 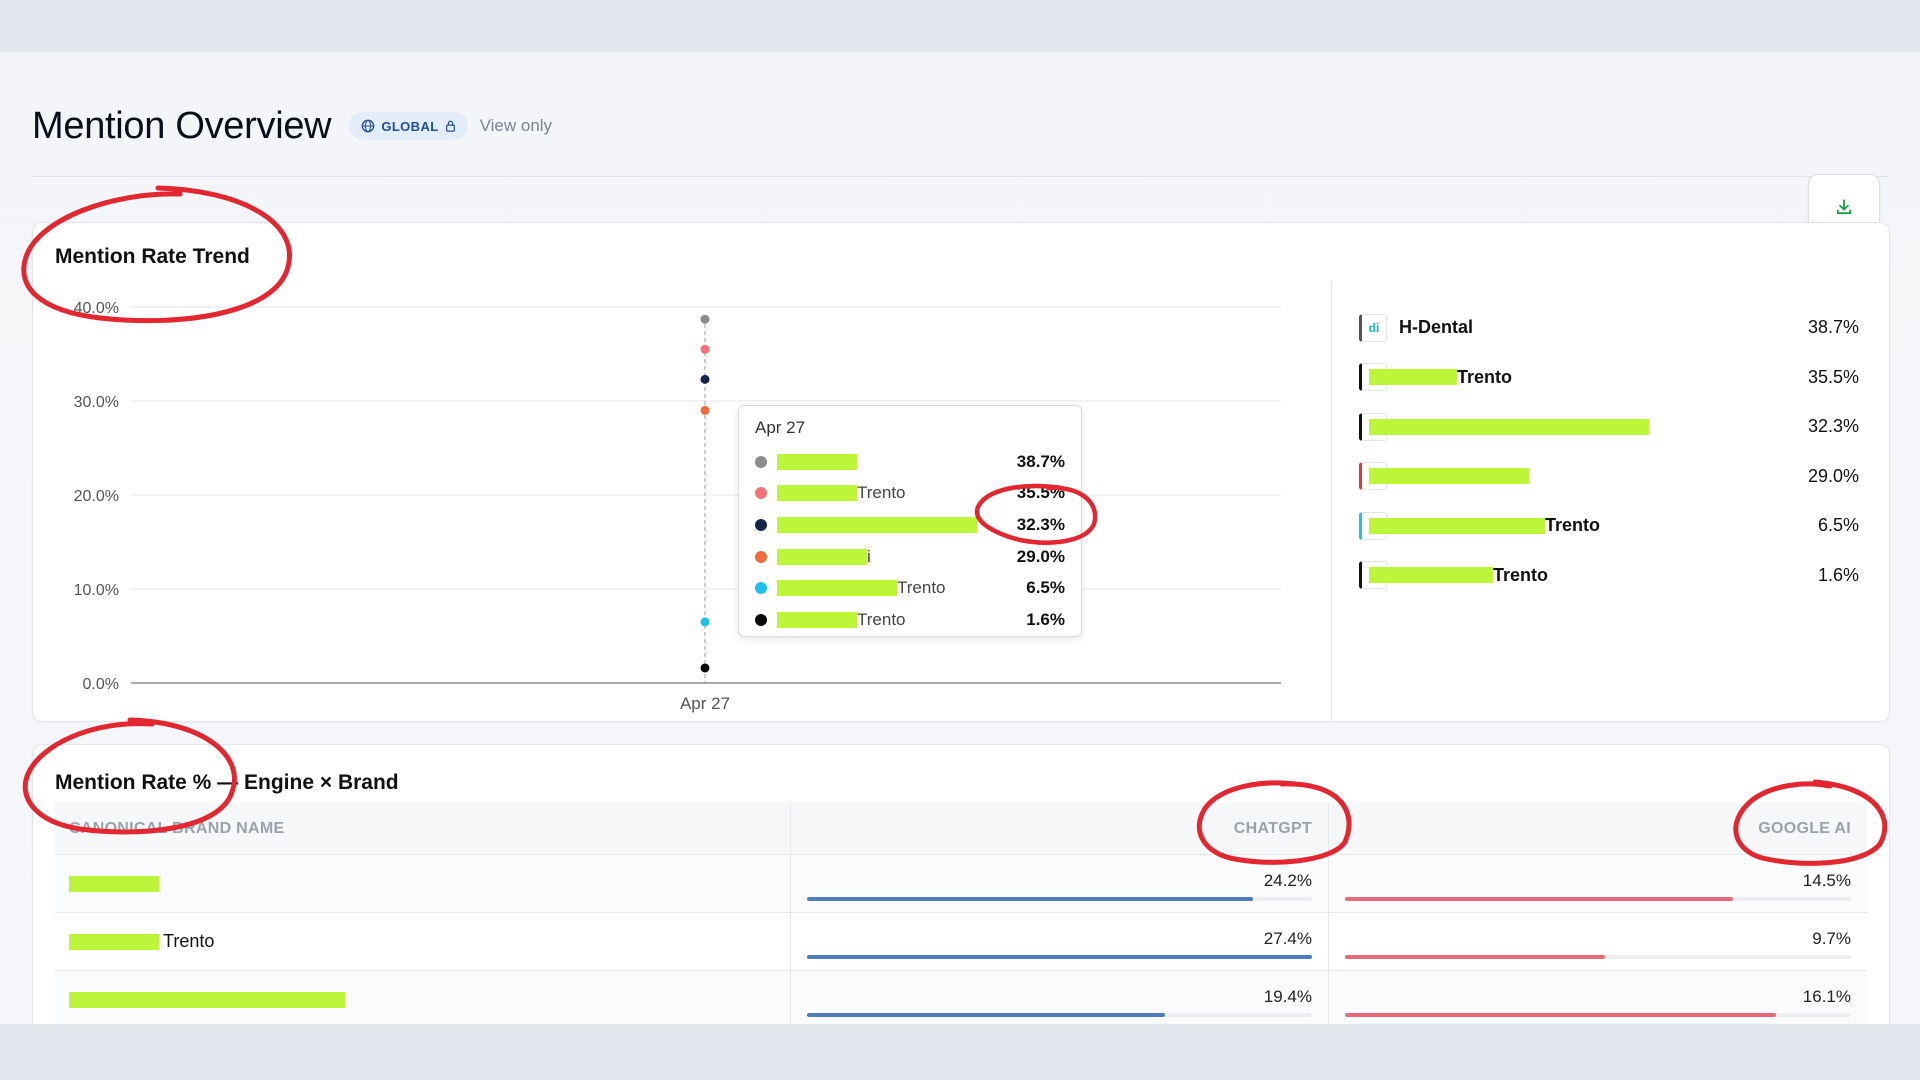 What do you see at coordinates (1045, 619) in the screenshot?
I see `tooltip-value: 1.6%` at bounding box center [1045, 619].